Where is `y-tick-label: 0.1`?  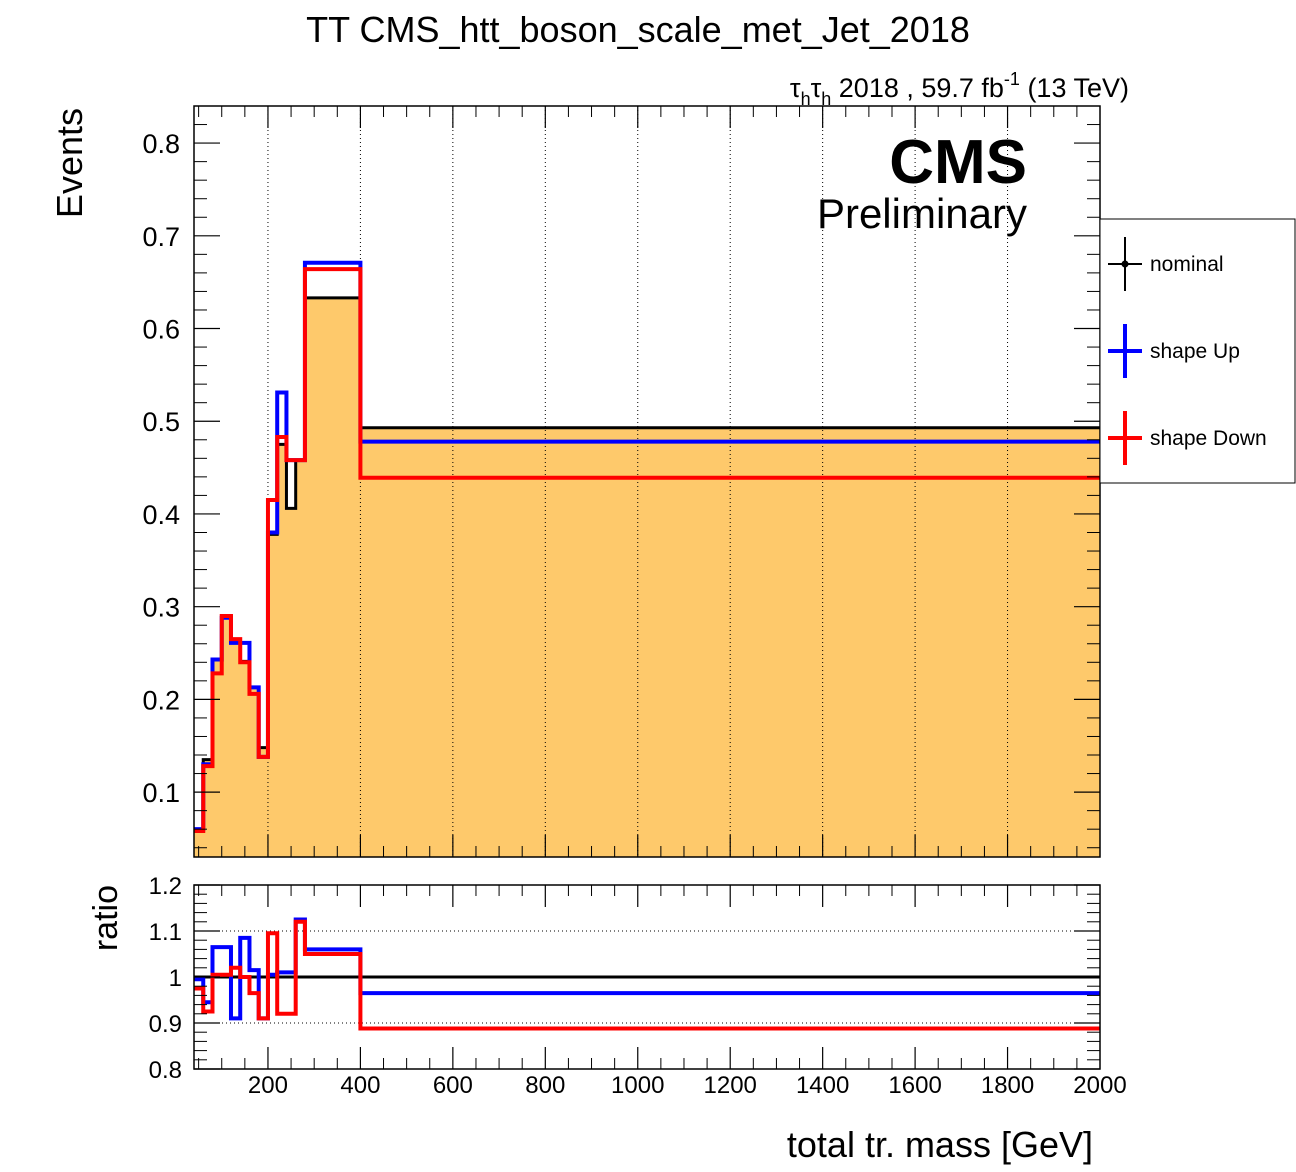
y-tick-label: 0.1 is located at coordinates (161, 793).